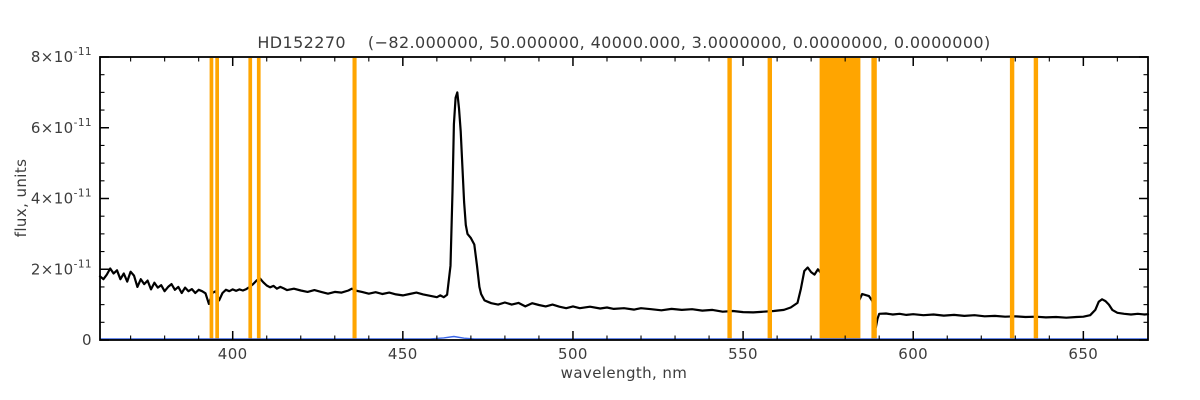 The image size is (1200, 400). What do you see at coordinates (61, 56) in the screenshot?
I see `y-tick-label: 8×10⁻¹¹` at bounding box center [61, 56].